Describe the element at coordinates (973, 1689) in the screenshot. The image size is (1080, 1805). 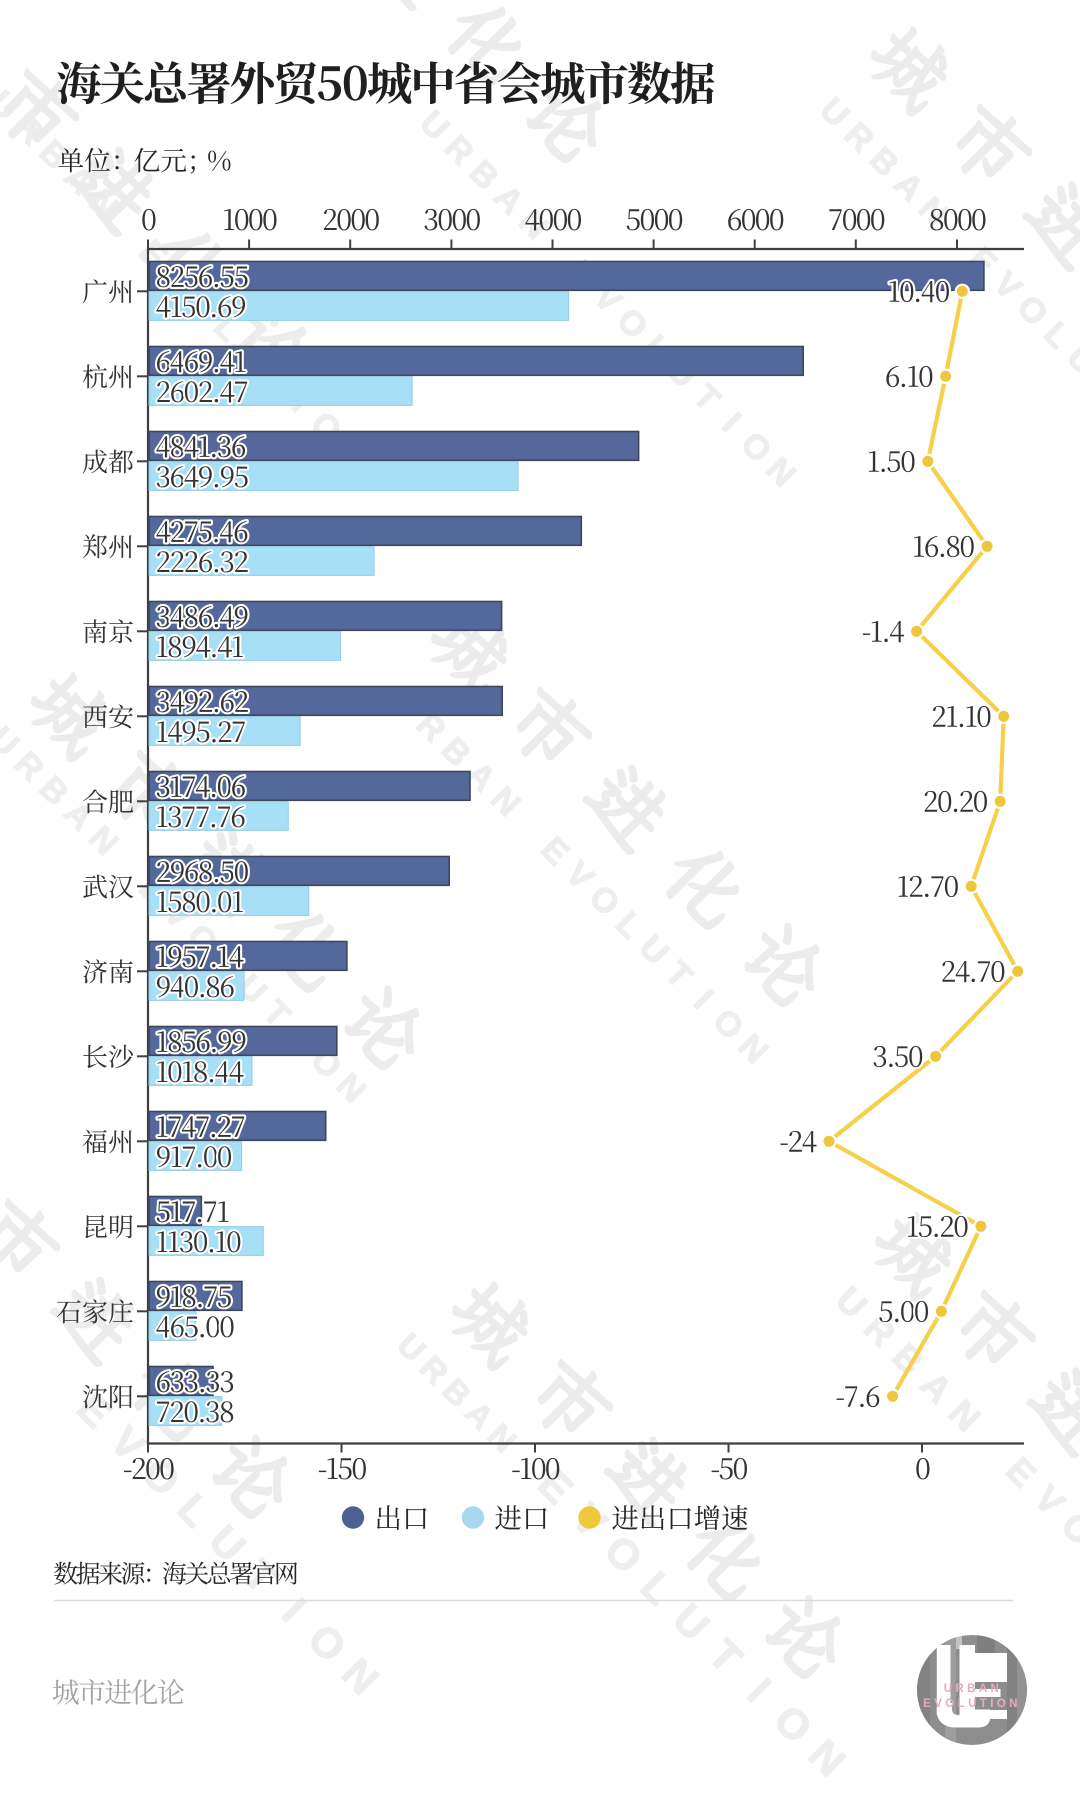
I see `svg-text: URBAN` at that location.